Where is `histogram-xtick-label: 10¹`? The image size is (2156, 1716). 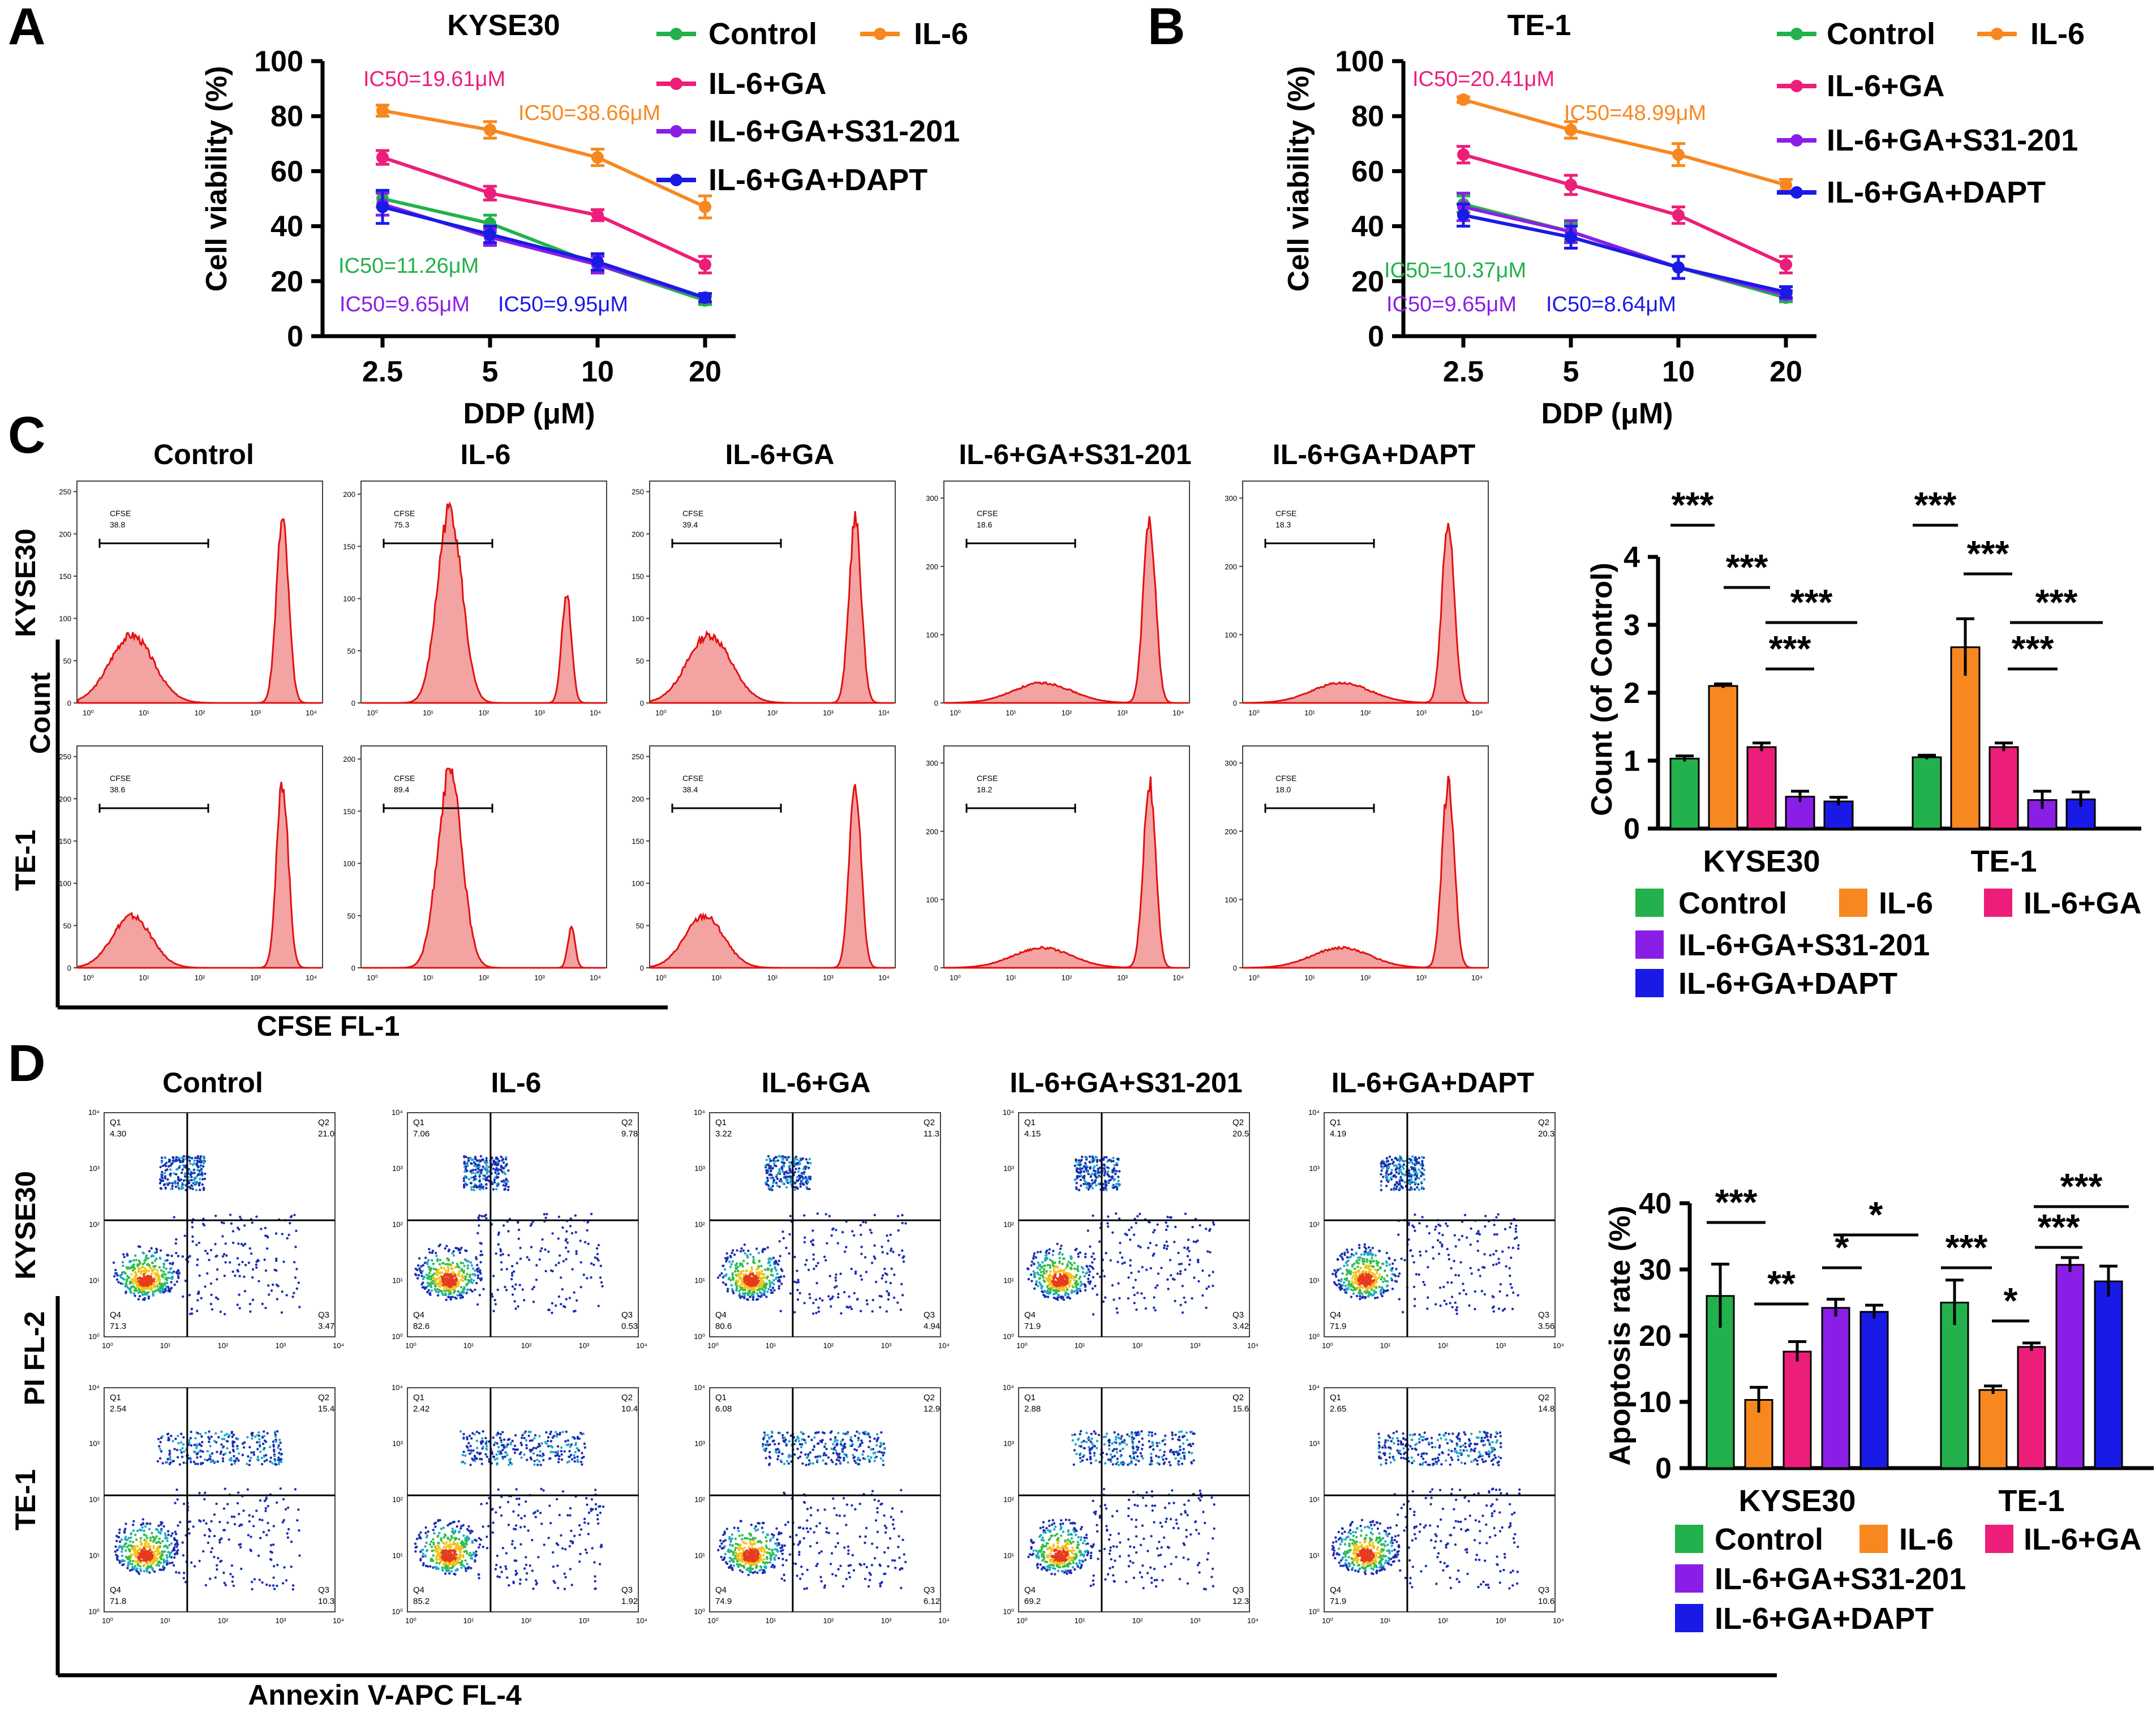
histogram-xtick-label: 10¹ is located at coordinates (716, 713).